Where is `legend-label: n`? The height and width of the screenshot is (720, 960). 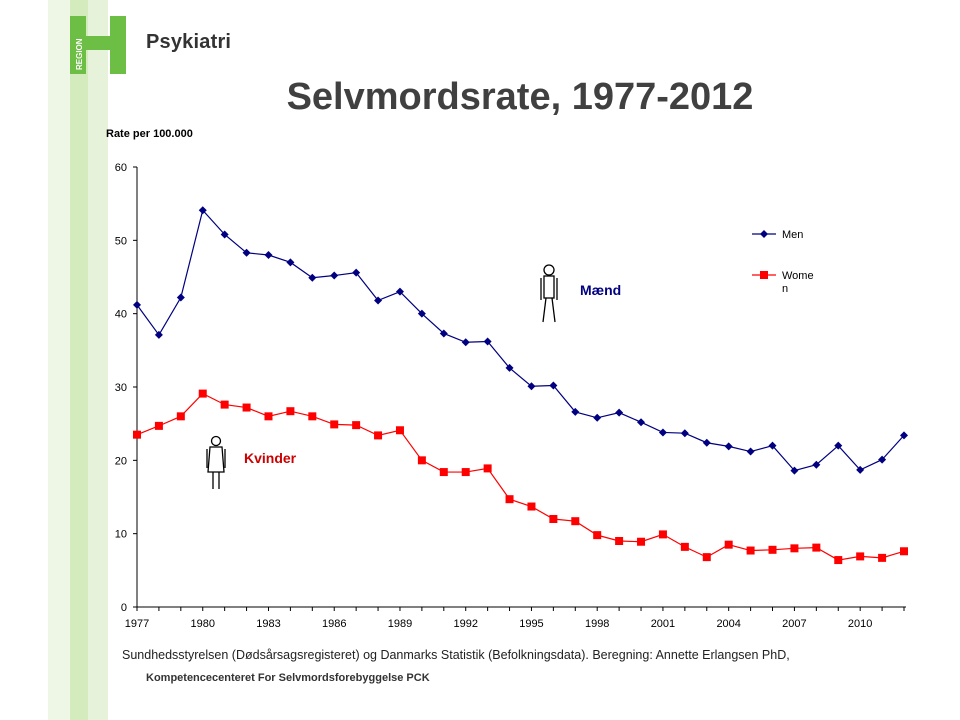
legend-label: n is located at coordinates (785, 289).